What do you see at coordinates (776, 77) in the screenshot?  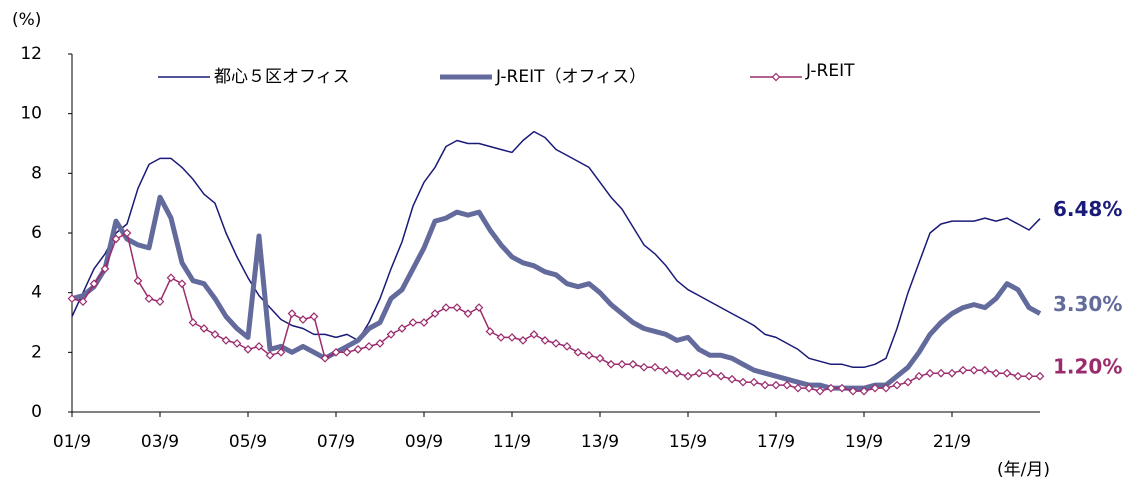 I see `legend-marker` at bounding box center [776, 77].